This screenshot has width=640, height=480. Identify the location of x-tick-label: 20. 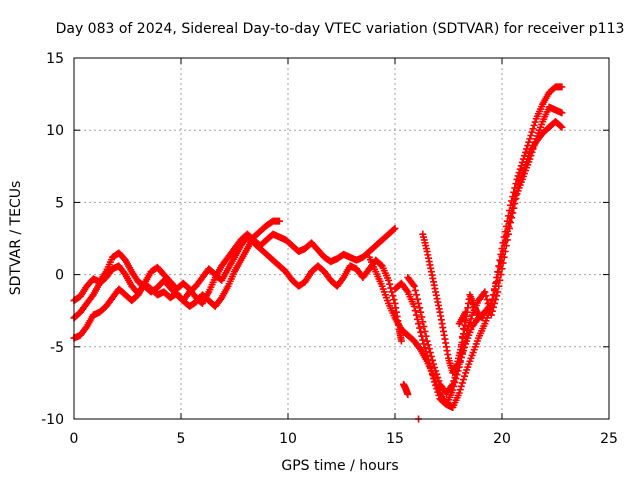
(502, 439).